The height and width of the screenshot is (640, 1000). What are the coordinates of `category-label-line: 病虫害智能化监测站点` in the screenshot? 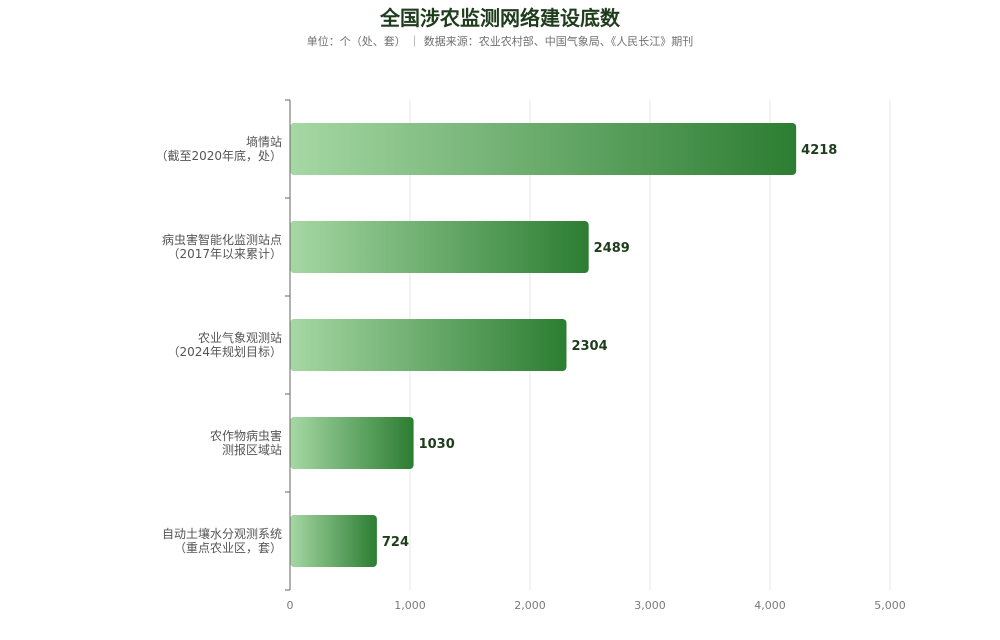 It's located at (222, 239).